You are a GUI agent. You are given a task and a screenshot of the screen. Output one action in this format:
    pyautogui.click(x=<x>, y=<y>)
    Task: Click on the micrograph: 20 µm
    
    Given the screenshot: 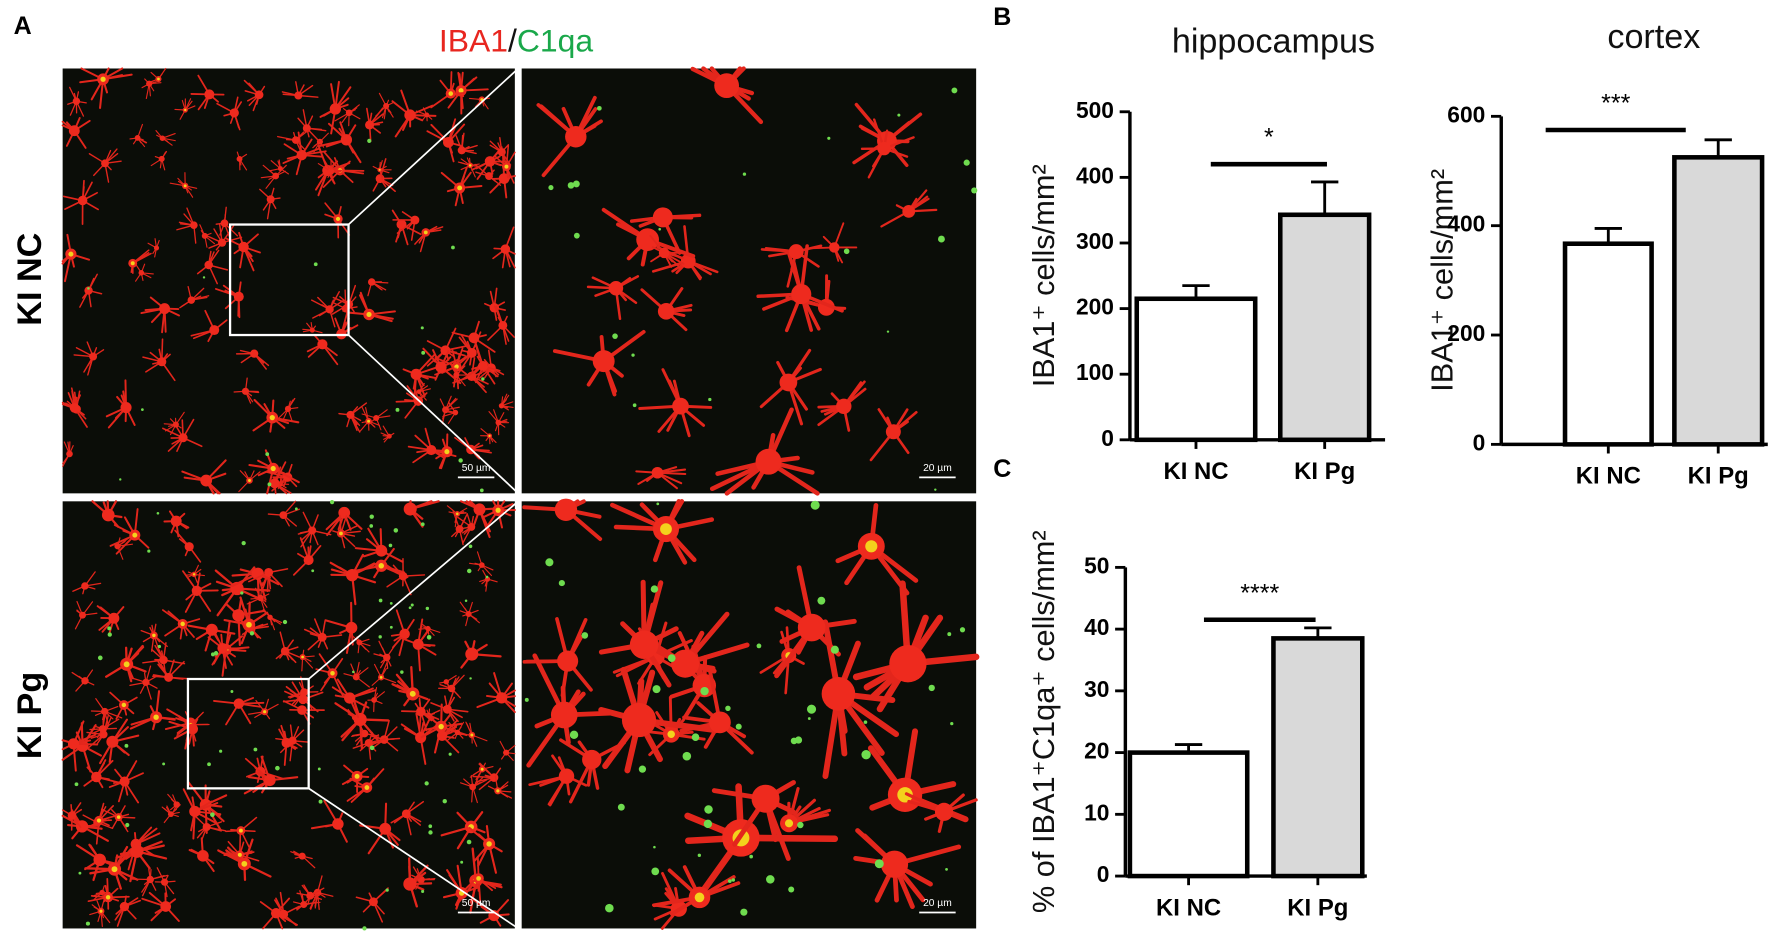 What is the action you would take?
    pyautogui.click(x=749, y=281)
    